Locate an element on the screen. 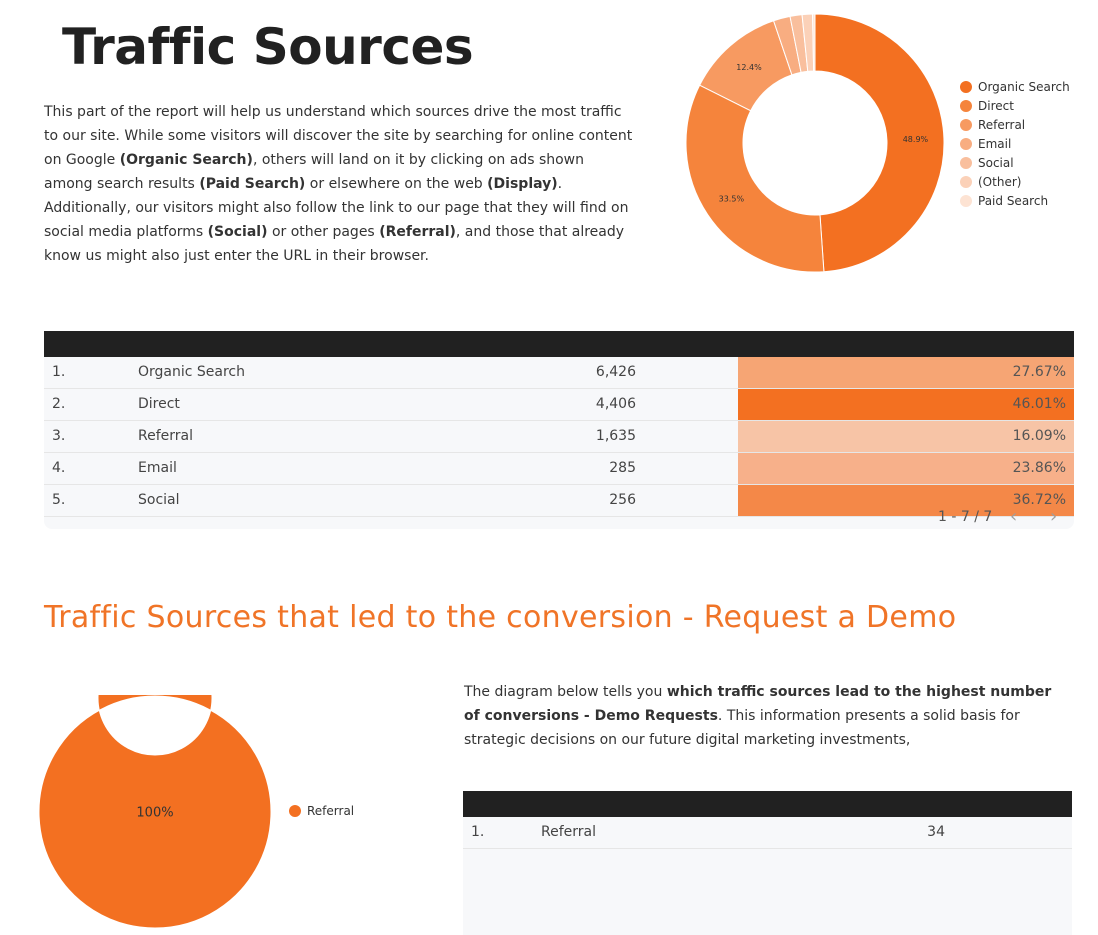  percent-value: 46.01% is located at coordinates (1039, 404).